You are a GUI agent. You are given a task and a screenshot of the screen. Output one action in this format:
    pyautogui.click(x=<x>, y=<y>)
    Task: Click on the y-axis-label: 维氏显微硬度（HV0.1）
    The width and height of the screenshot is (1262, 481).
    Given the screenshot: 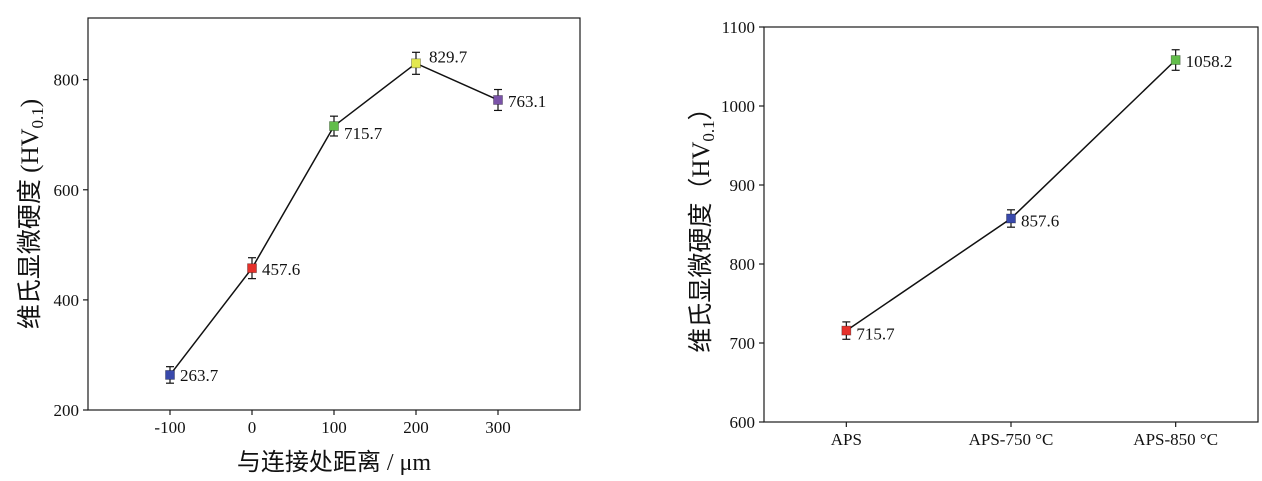 What is the action you would take?
    pyautogui.click(x=702, y=223)
    